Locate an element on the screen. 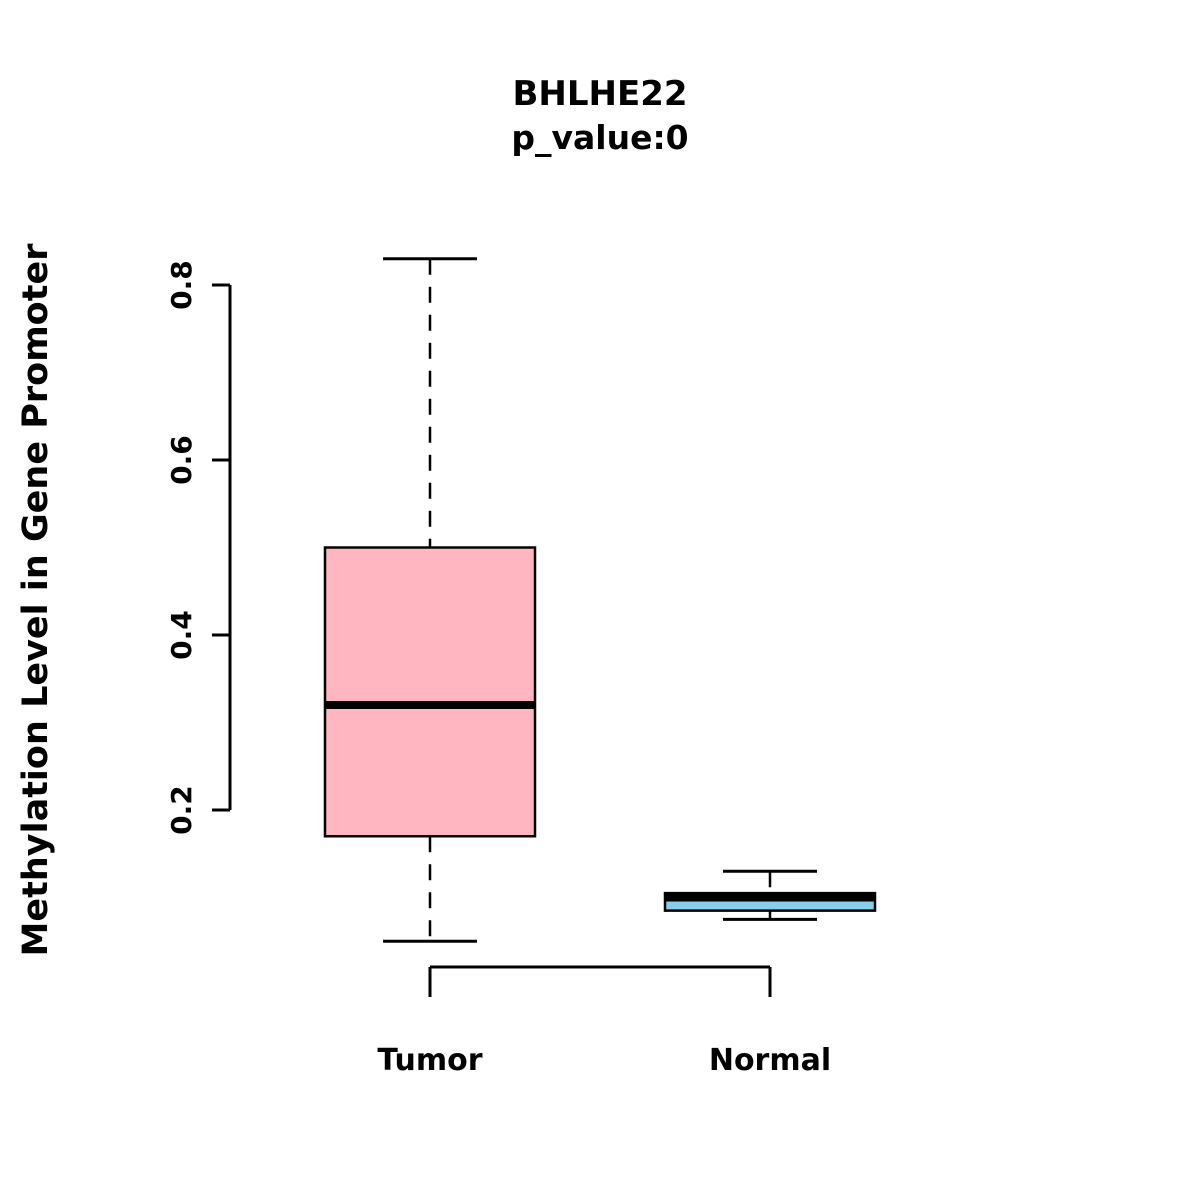 The height and width of the screenshot is (1200, 1200). y-tick-label-0.2: 0.2 is located at coordinates (181, 810).